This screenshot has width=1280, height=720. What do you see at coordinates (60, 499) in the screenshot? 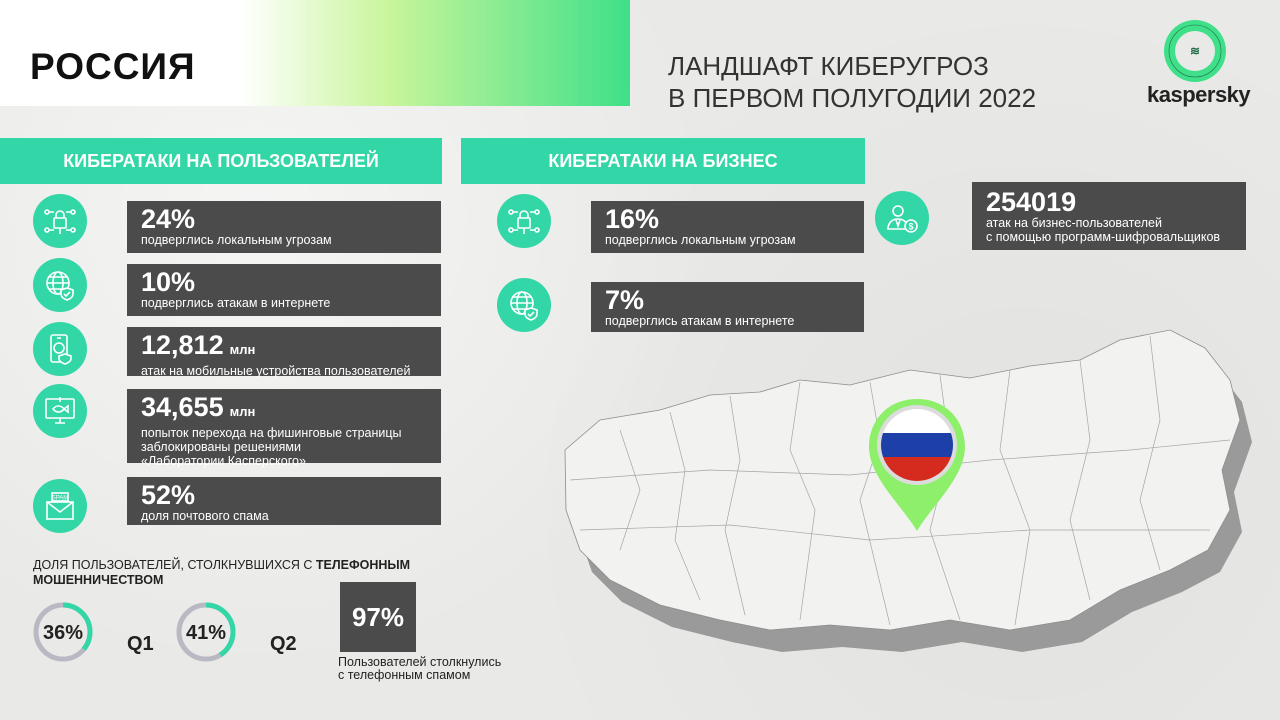
I see `svg-text: SPAM` at bounding box center [60, 499].